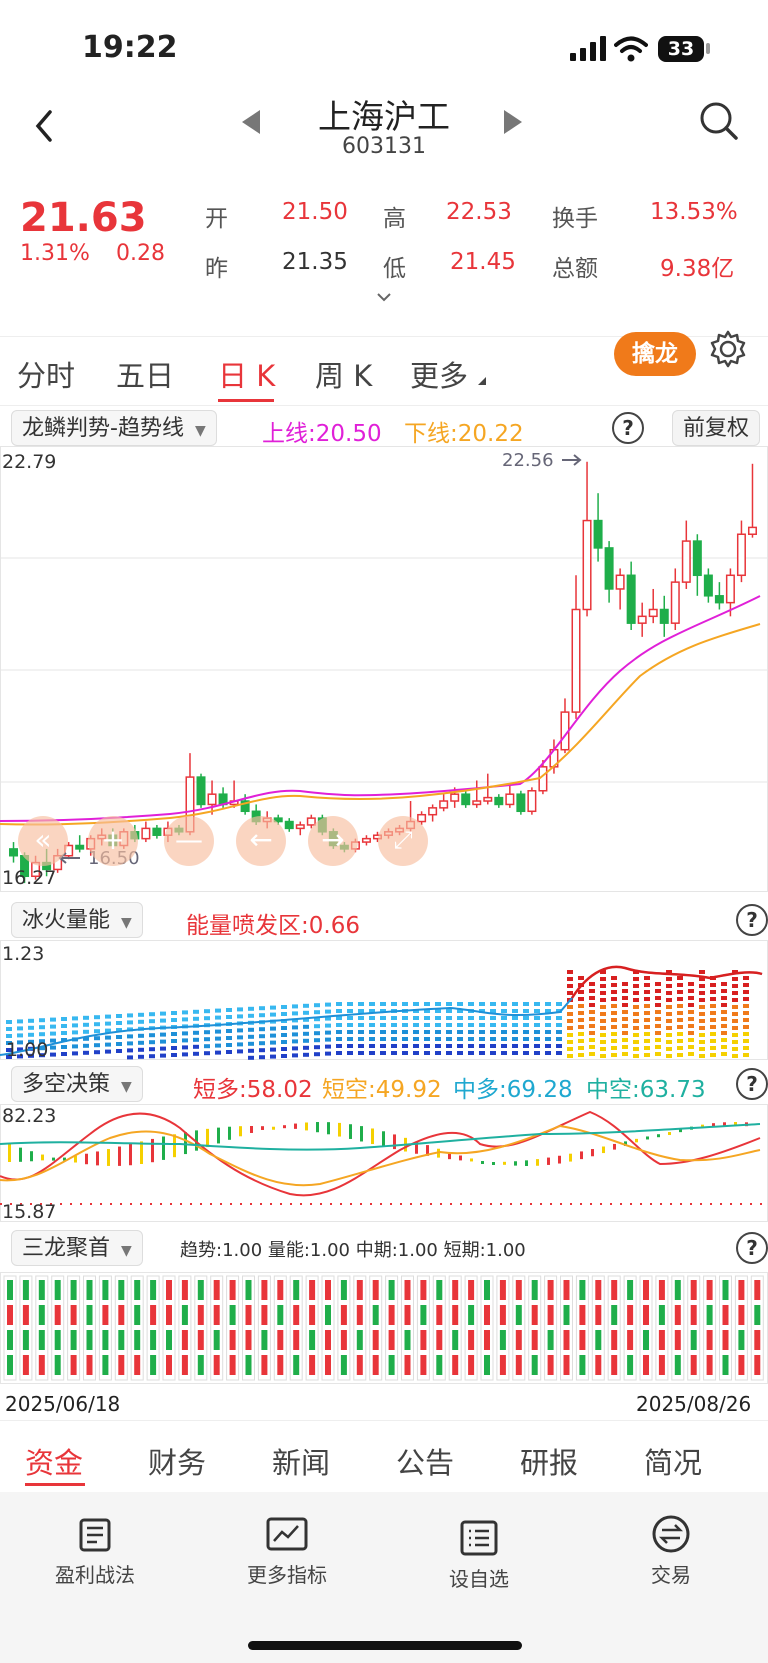 The image size is (768, 1663). What do you see at coordinates (114, 428) in the screenshot?
I see `main-indicator-select: 龙鳞判势-趋势线 ▼` at bounding box center [114, 428].